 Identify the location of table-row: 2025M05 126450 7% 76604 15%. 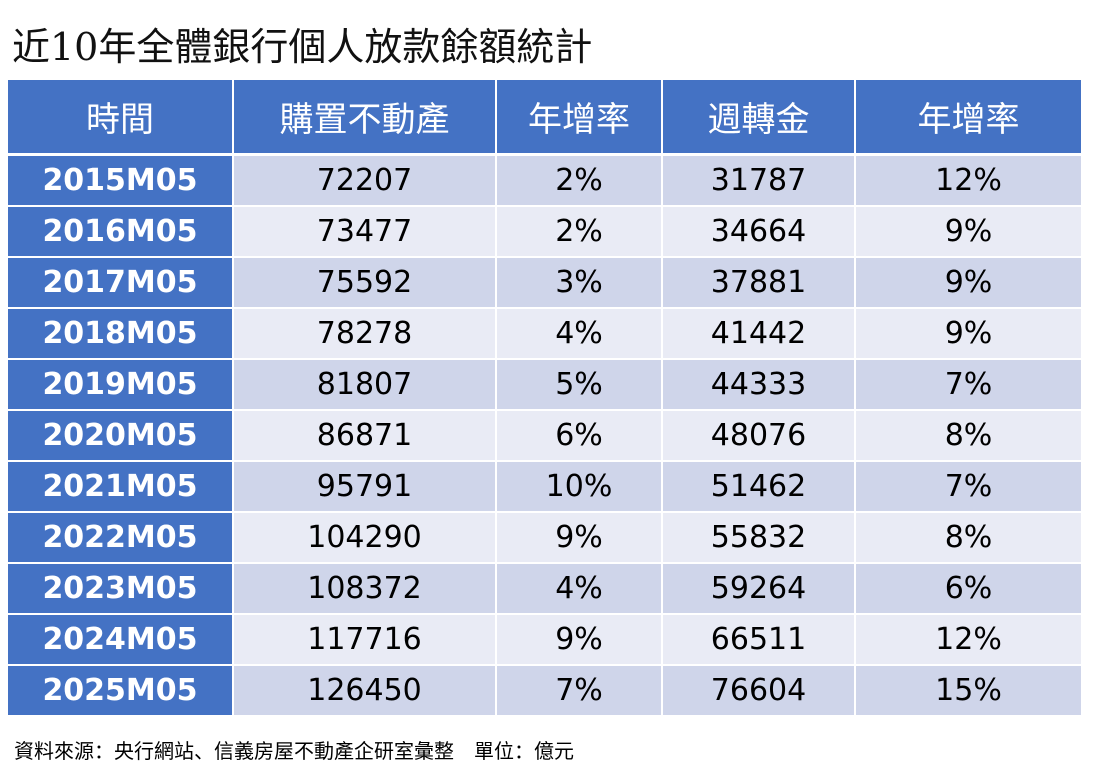
(544, 691).